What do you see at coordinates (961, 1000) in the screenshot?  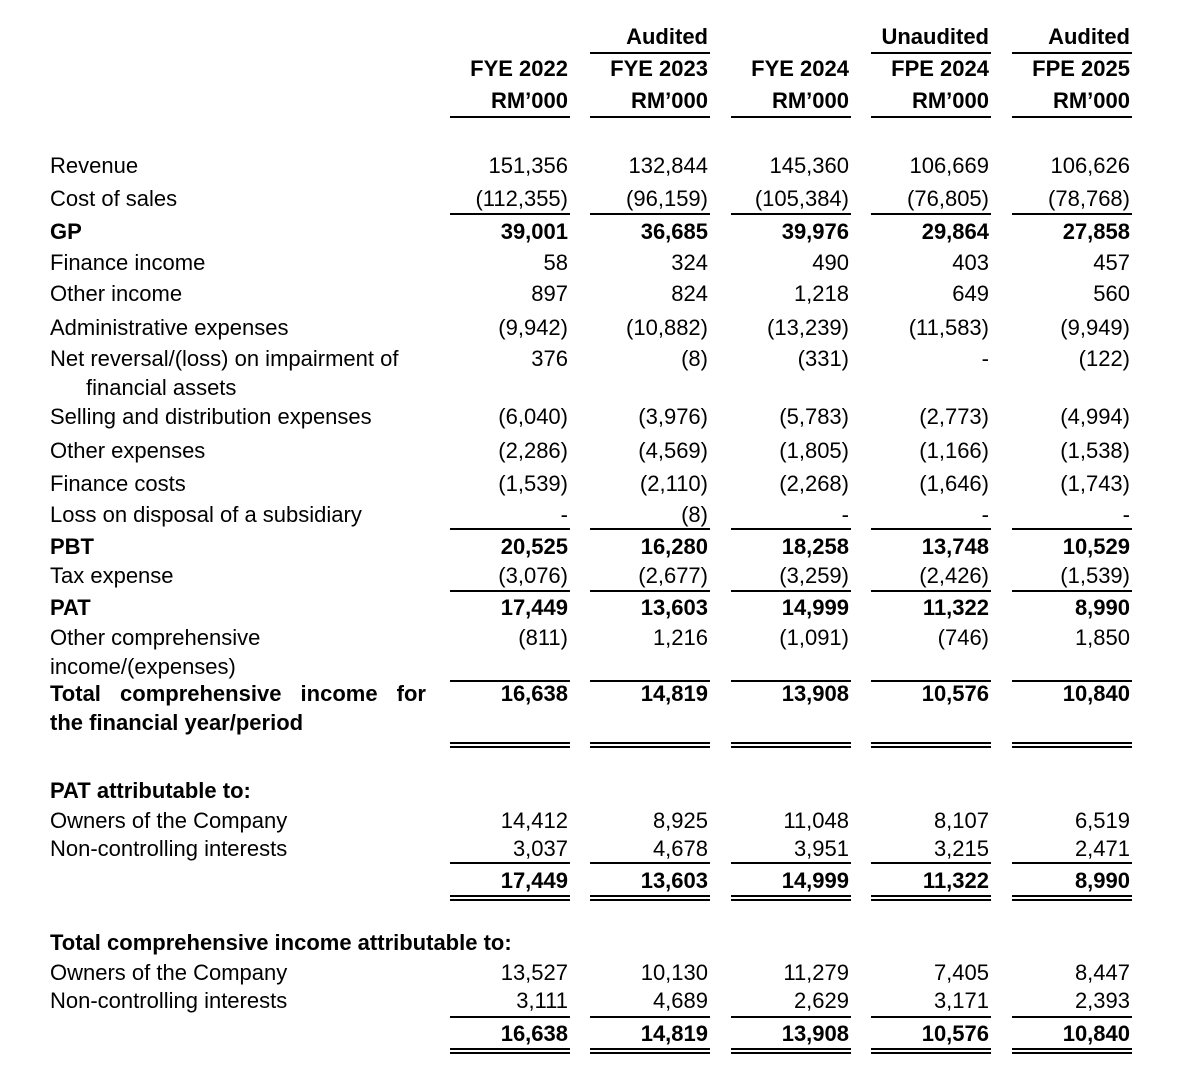 I see `cell-value: 3,171` at bounding box center [961, 1000].